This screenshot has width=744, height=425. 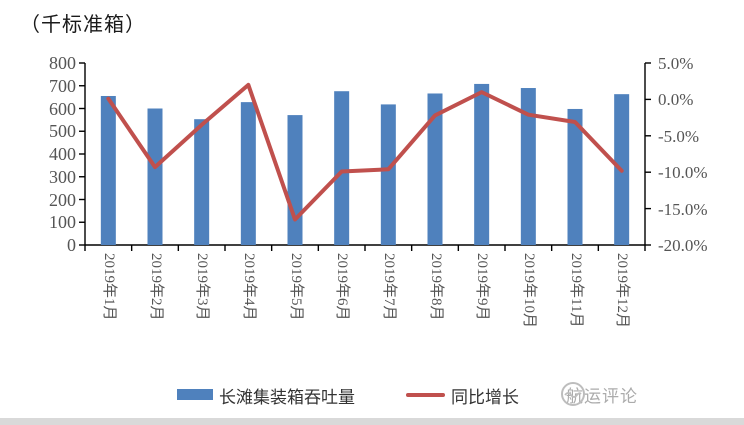 What do you see at coordinates (62, 176) in the screenshot?
I see `left-axis-tick-label: 300` at bounding box center [62, 176].